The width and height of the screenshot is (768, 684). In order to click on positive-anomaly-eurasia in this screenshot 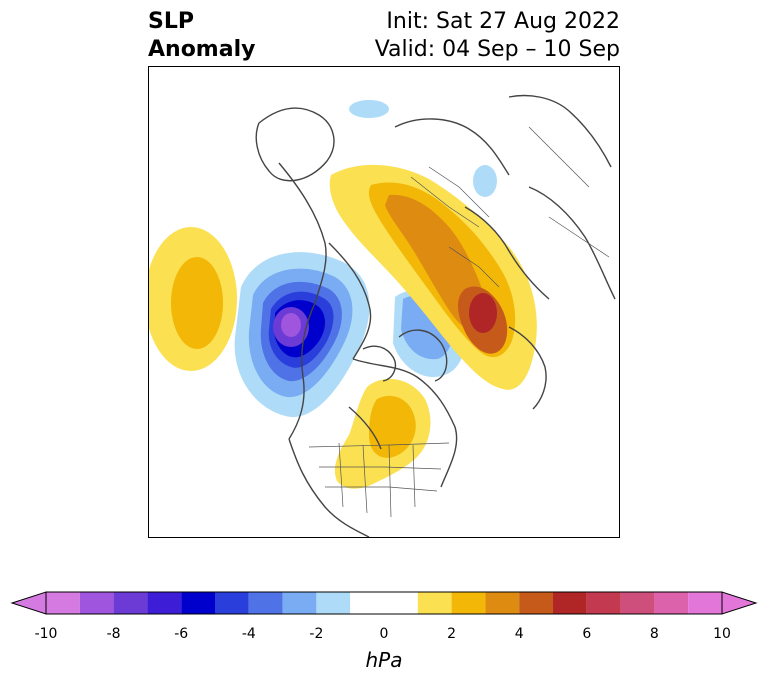, I will do `click(433, 277)`.